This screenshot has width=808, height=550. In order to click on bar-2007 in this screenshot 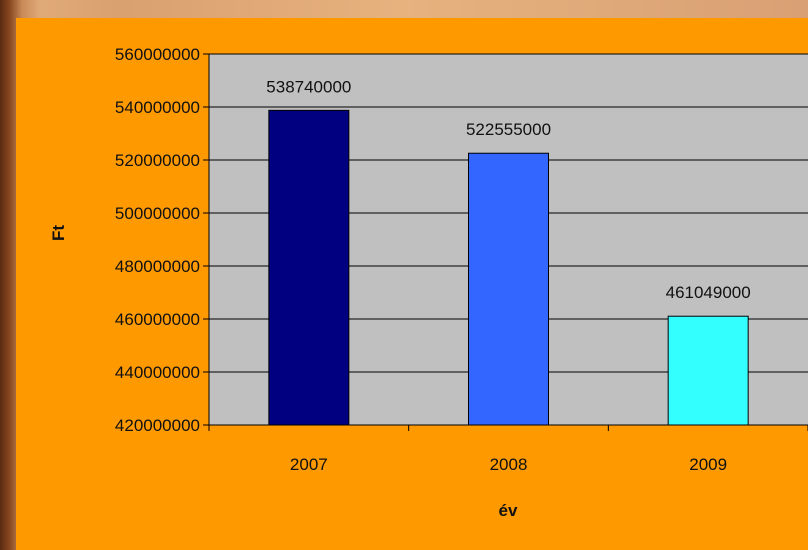, I will do `click(309, 267)`.